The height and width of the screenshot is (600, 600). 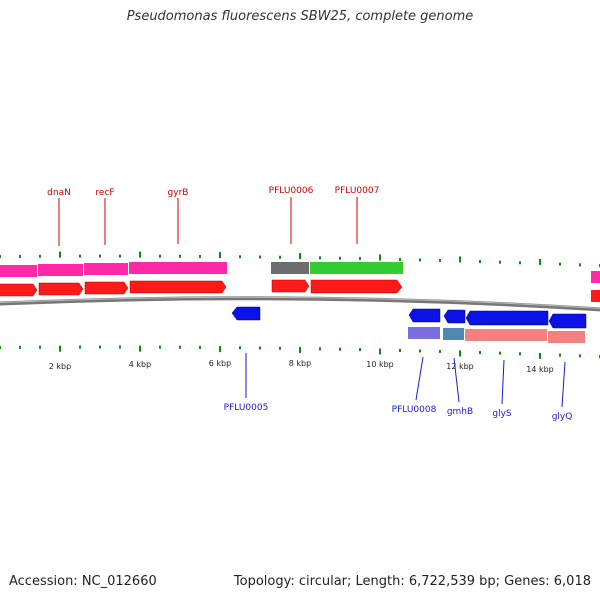 What do you see at coordinates (460, 366) in the screenshot?
I see `scale-label: 12 kbp` at bounding box center [460, 366].